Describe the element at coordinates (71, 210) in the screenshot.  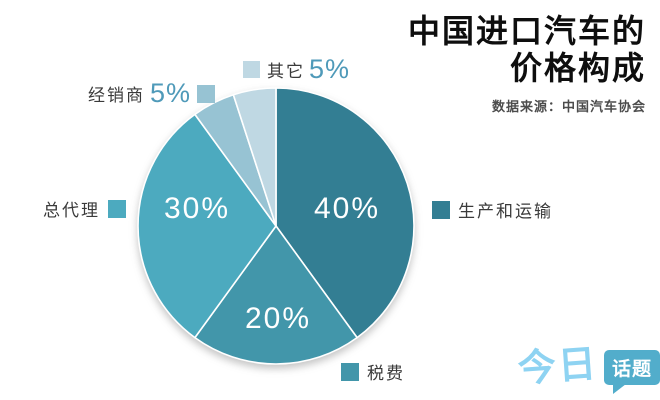
I see `callout-general-agent-label: 总代理` at that location.